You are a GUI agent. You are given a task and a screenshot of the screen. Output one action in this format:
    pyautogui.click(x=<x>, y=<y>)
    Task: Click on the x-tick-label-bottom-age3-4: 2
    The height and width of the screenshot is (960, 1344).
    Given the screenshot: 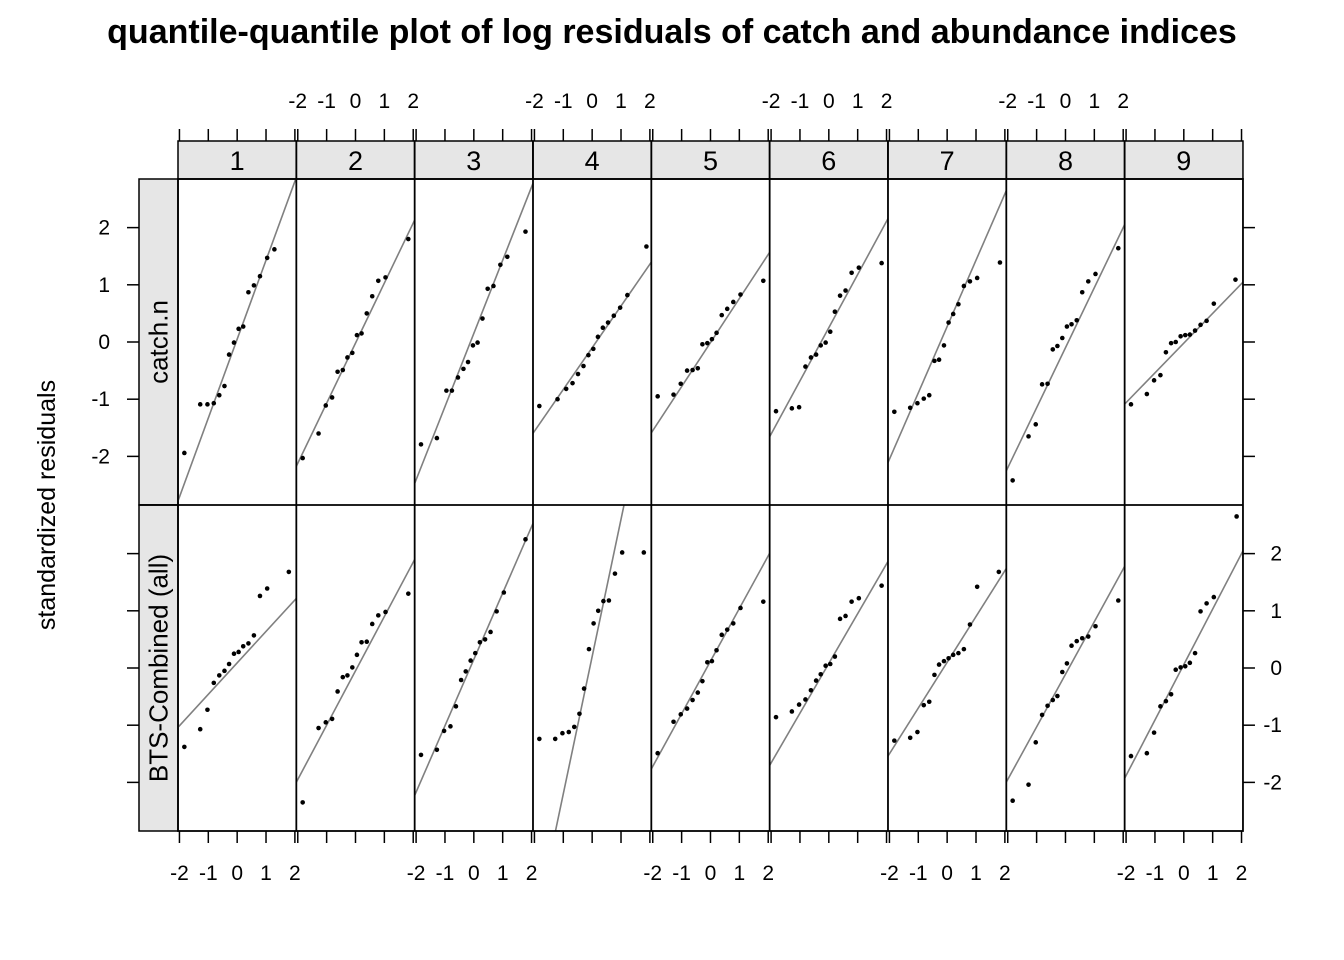 What is the action you would take?
    pyautogui.click(x=532, y=873)
    